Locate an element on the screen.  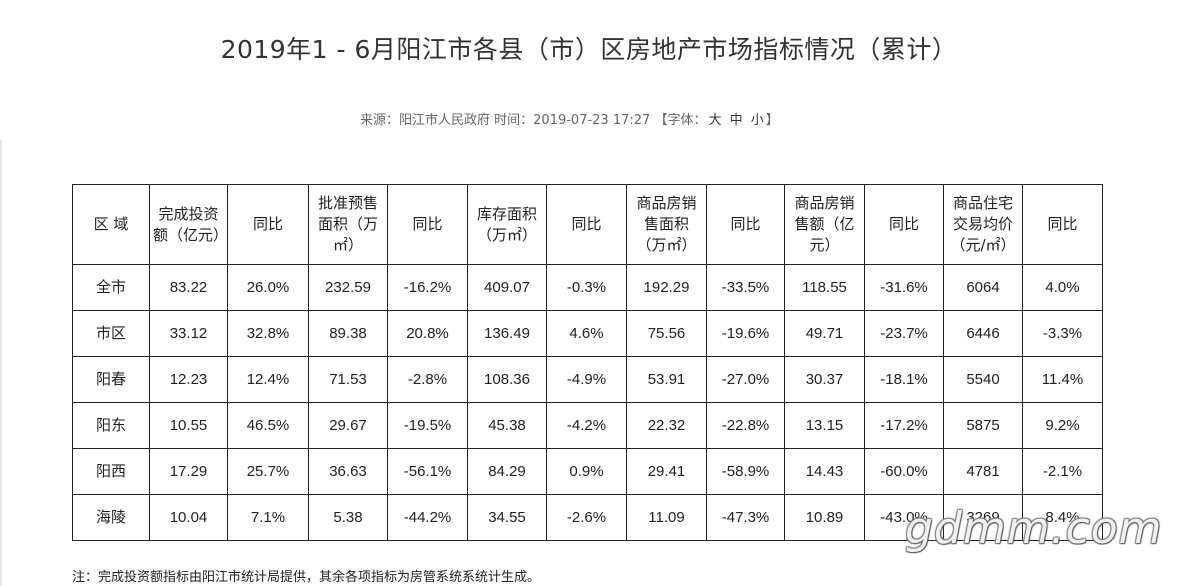
font-size-small-link: 小 is located at coordinates (757, 120).